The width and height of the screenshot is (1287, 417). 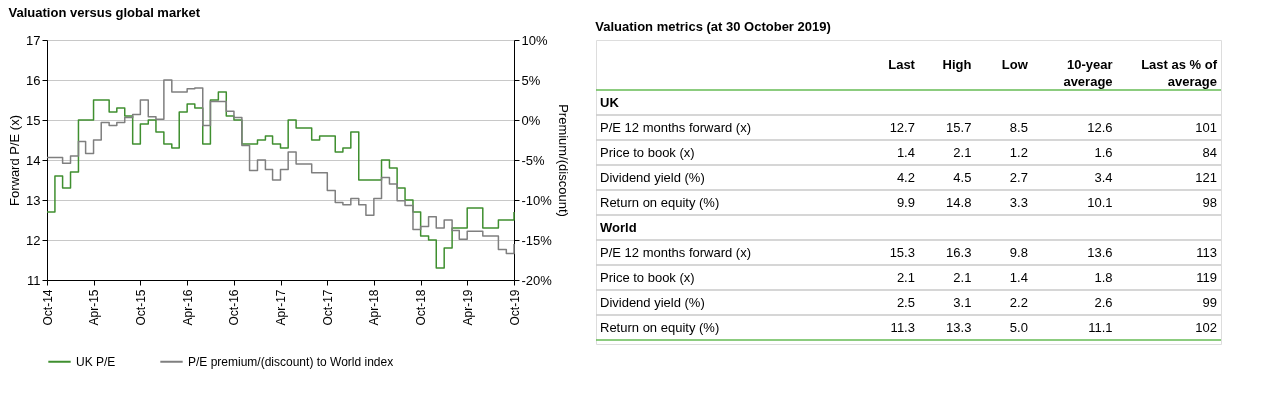 I want to click on y2-tick-label: 10%, so click(x=534, y=40).